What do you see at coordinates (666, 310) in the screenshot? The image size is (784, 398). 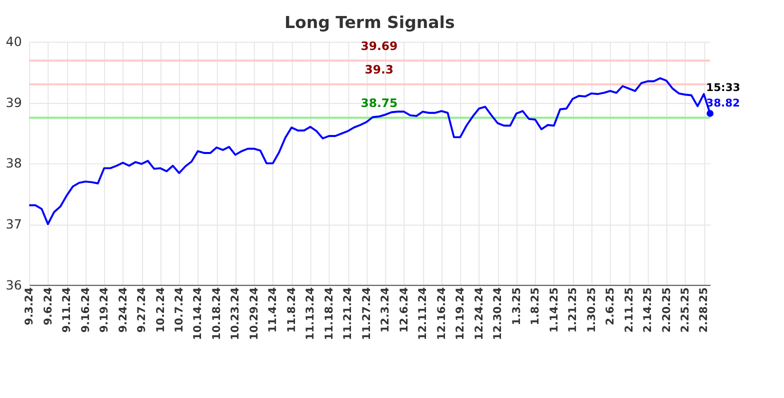 I see `x-tick-label: 2.20.25` at bounding box center [666, 310].